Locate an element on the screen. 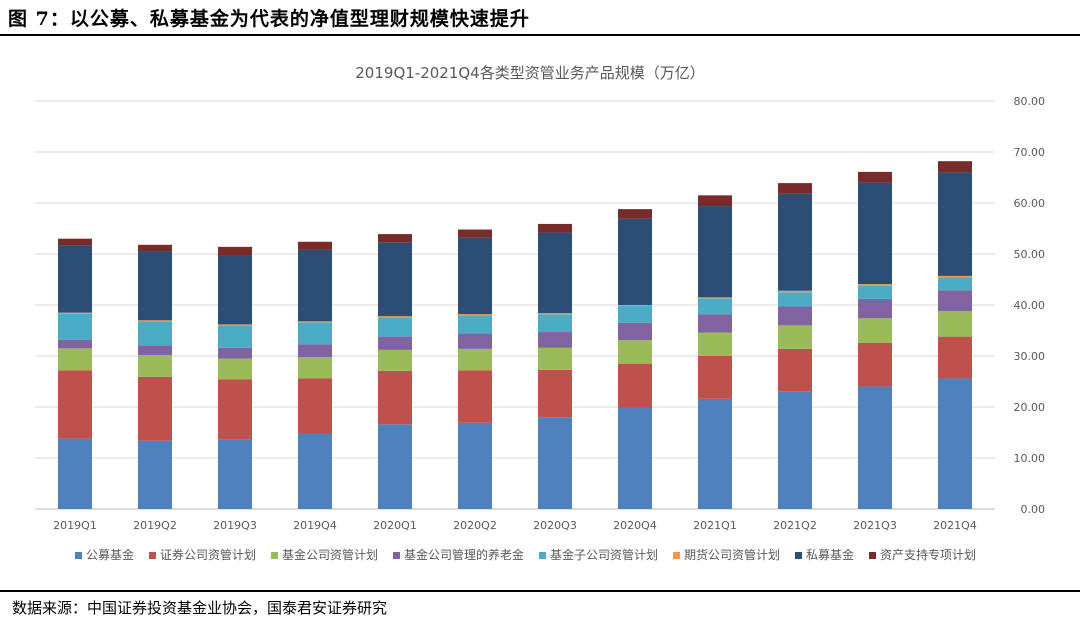 This screenshot has width=1080, height=622. legend-item: 证券公司资管计划 is located at coordinates (202, 554).